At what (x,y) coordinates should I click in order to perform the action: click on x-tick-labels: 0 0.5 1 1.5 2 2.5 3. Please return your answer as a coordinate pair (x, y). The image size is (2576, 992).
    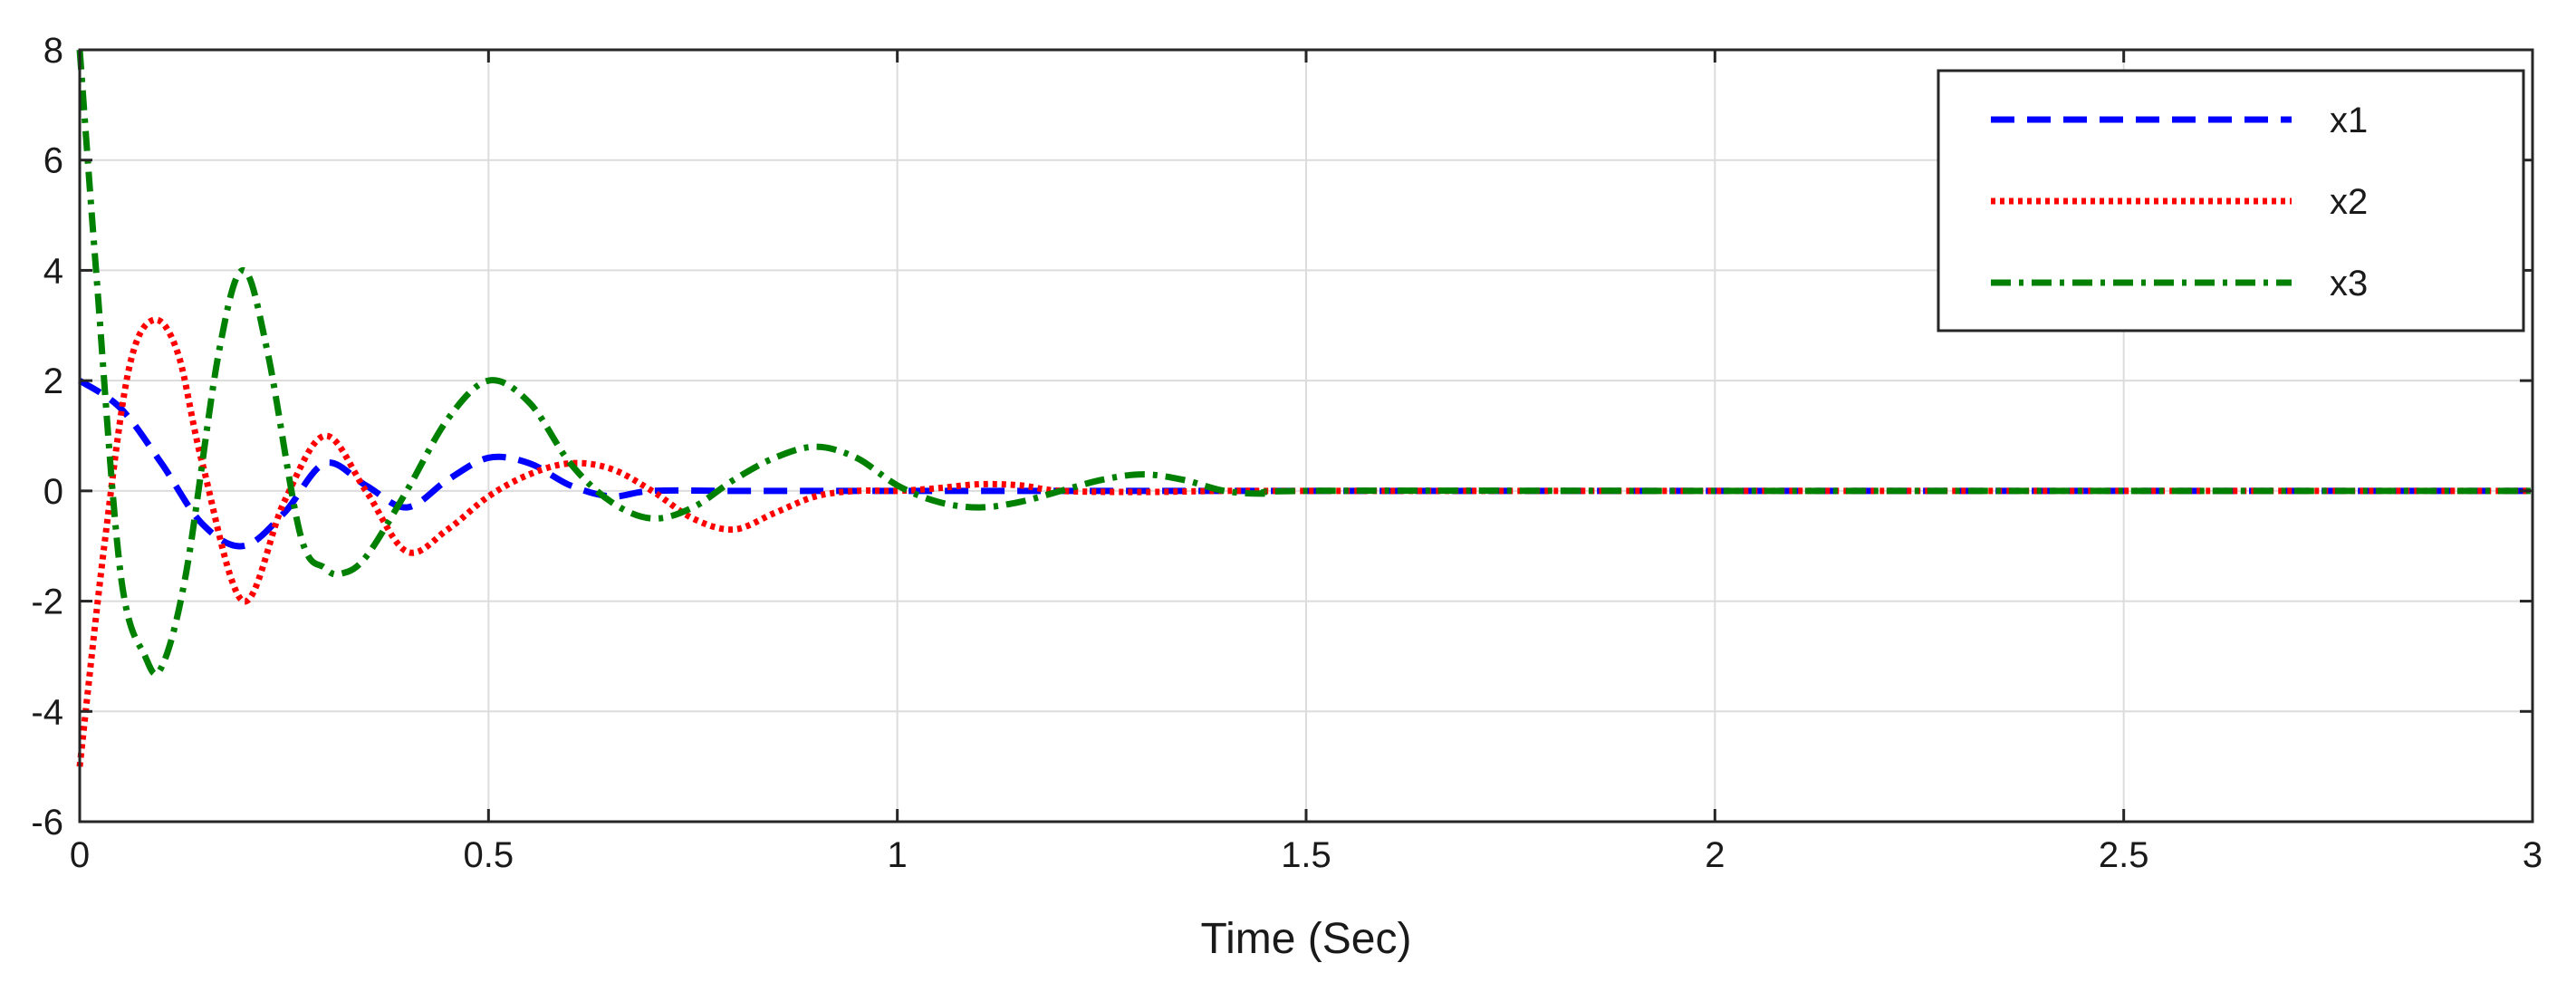
    Looking at the image, I should click on (1306, 855).